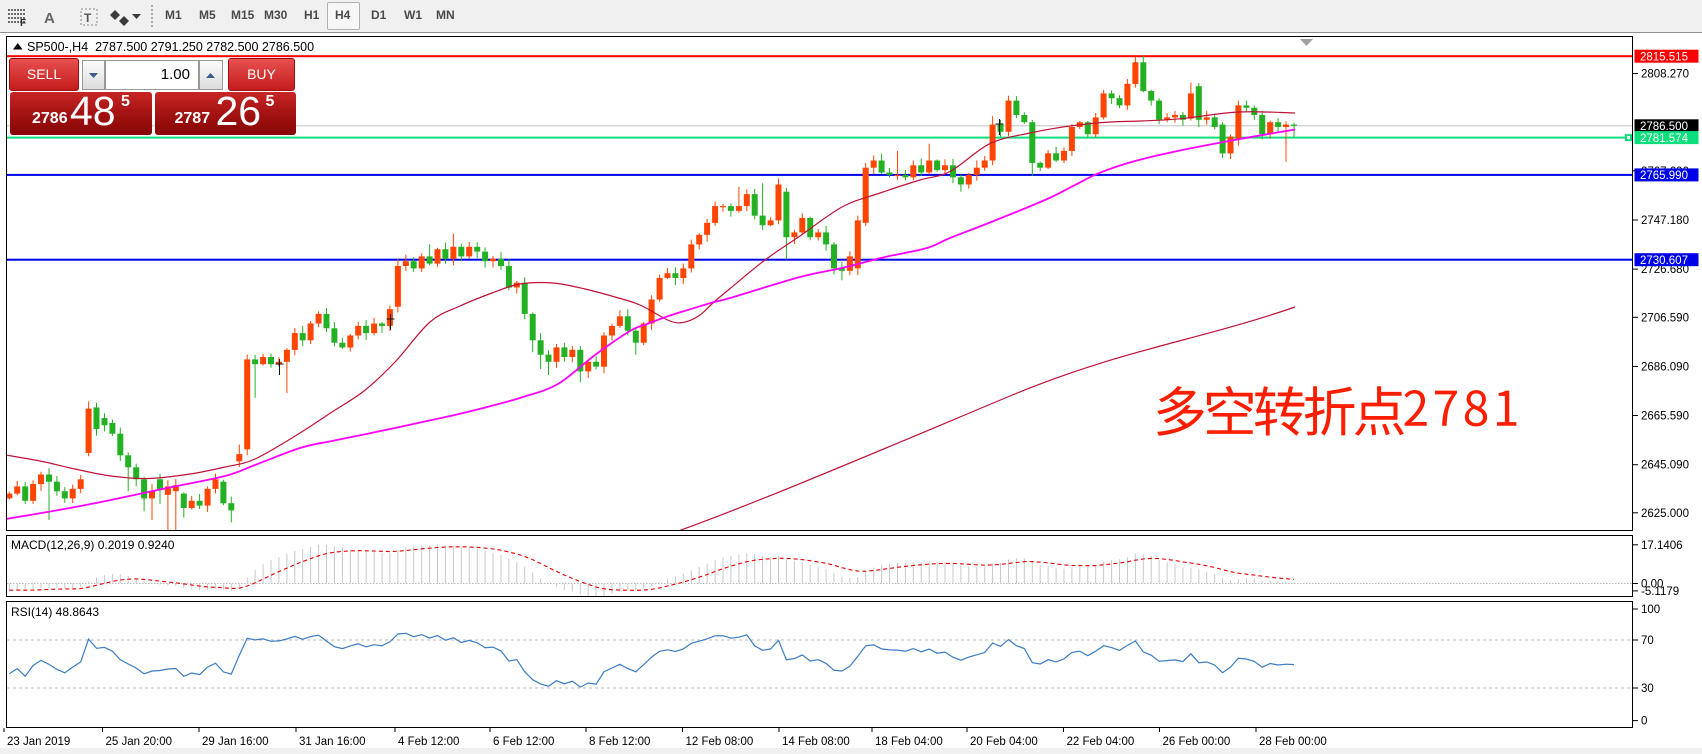 Image resolution: width=1702 pixels, height=754 pixels. What do you see at coordinates (1665, 270) in the screenshot?
I see `svg-text: 2726.680` at bounding box center [1665, 270].